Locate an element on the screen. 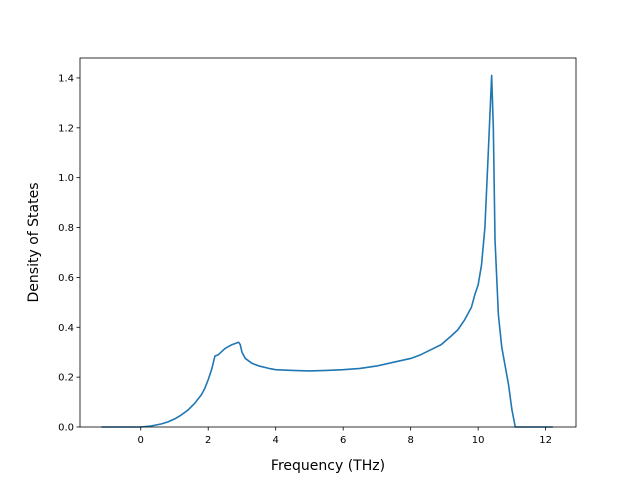 The image size is (640, 480). y-tick-label: 0.8 is located at coordinates (66, 228).